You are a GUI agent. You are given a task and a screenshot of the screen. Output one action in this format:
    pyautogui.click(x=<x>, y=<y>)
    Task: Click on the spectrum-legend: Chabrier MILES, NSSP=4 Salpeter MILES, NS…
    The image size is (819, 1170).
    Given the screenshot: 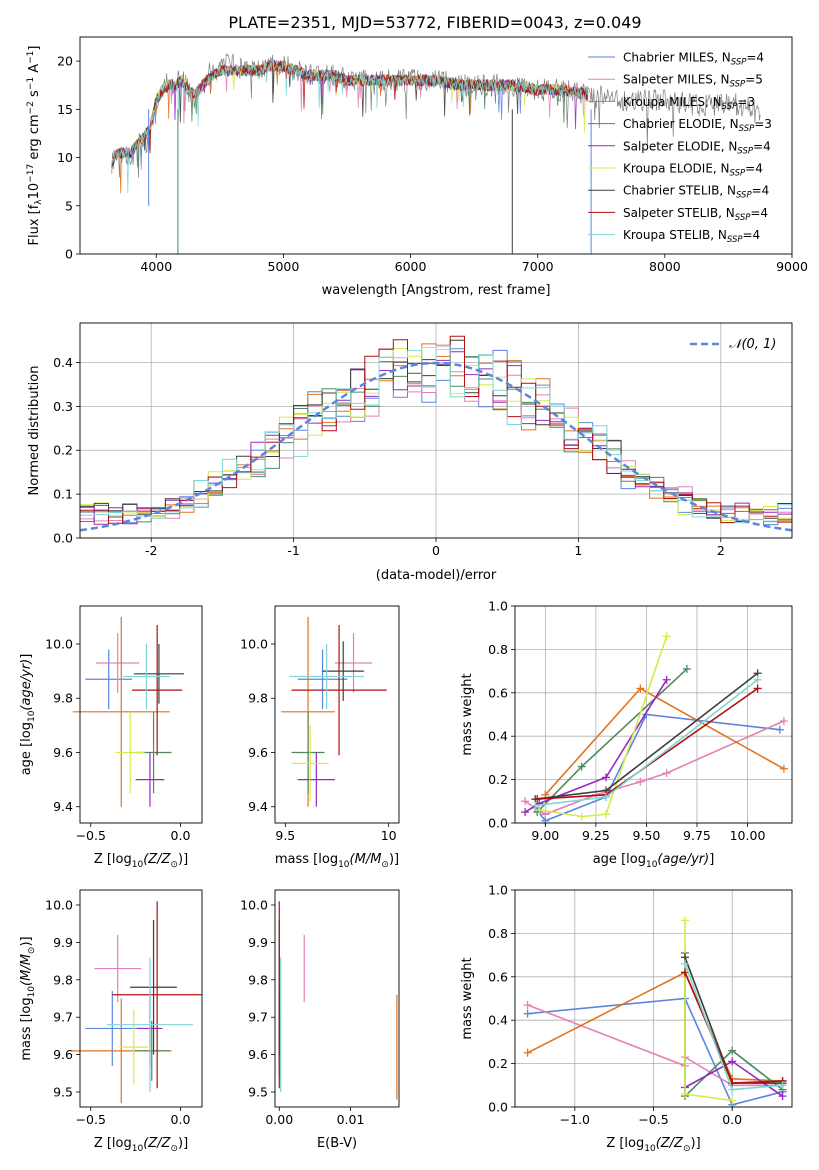 What is the action you would take?
    pyautogui.click(x=680, y=148)
    